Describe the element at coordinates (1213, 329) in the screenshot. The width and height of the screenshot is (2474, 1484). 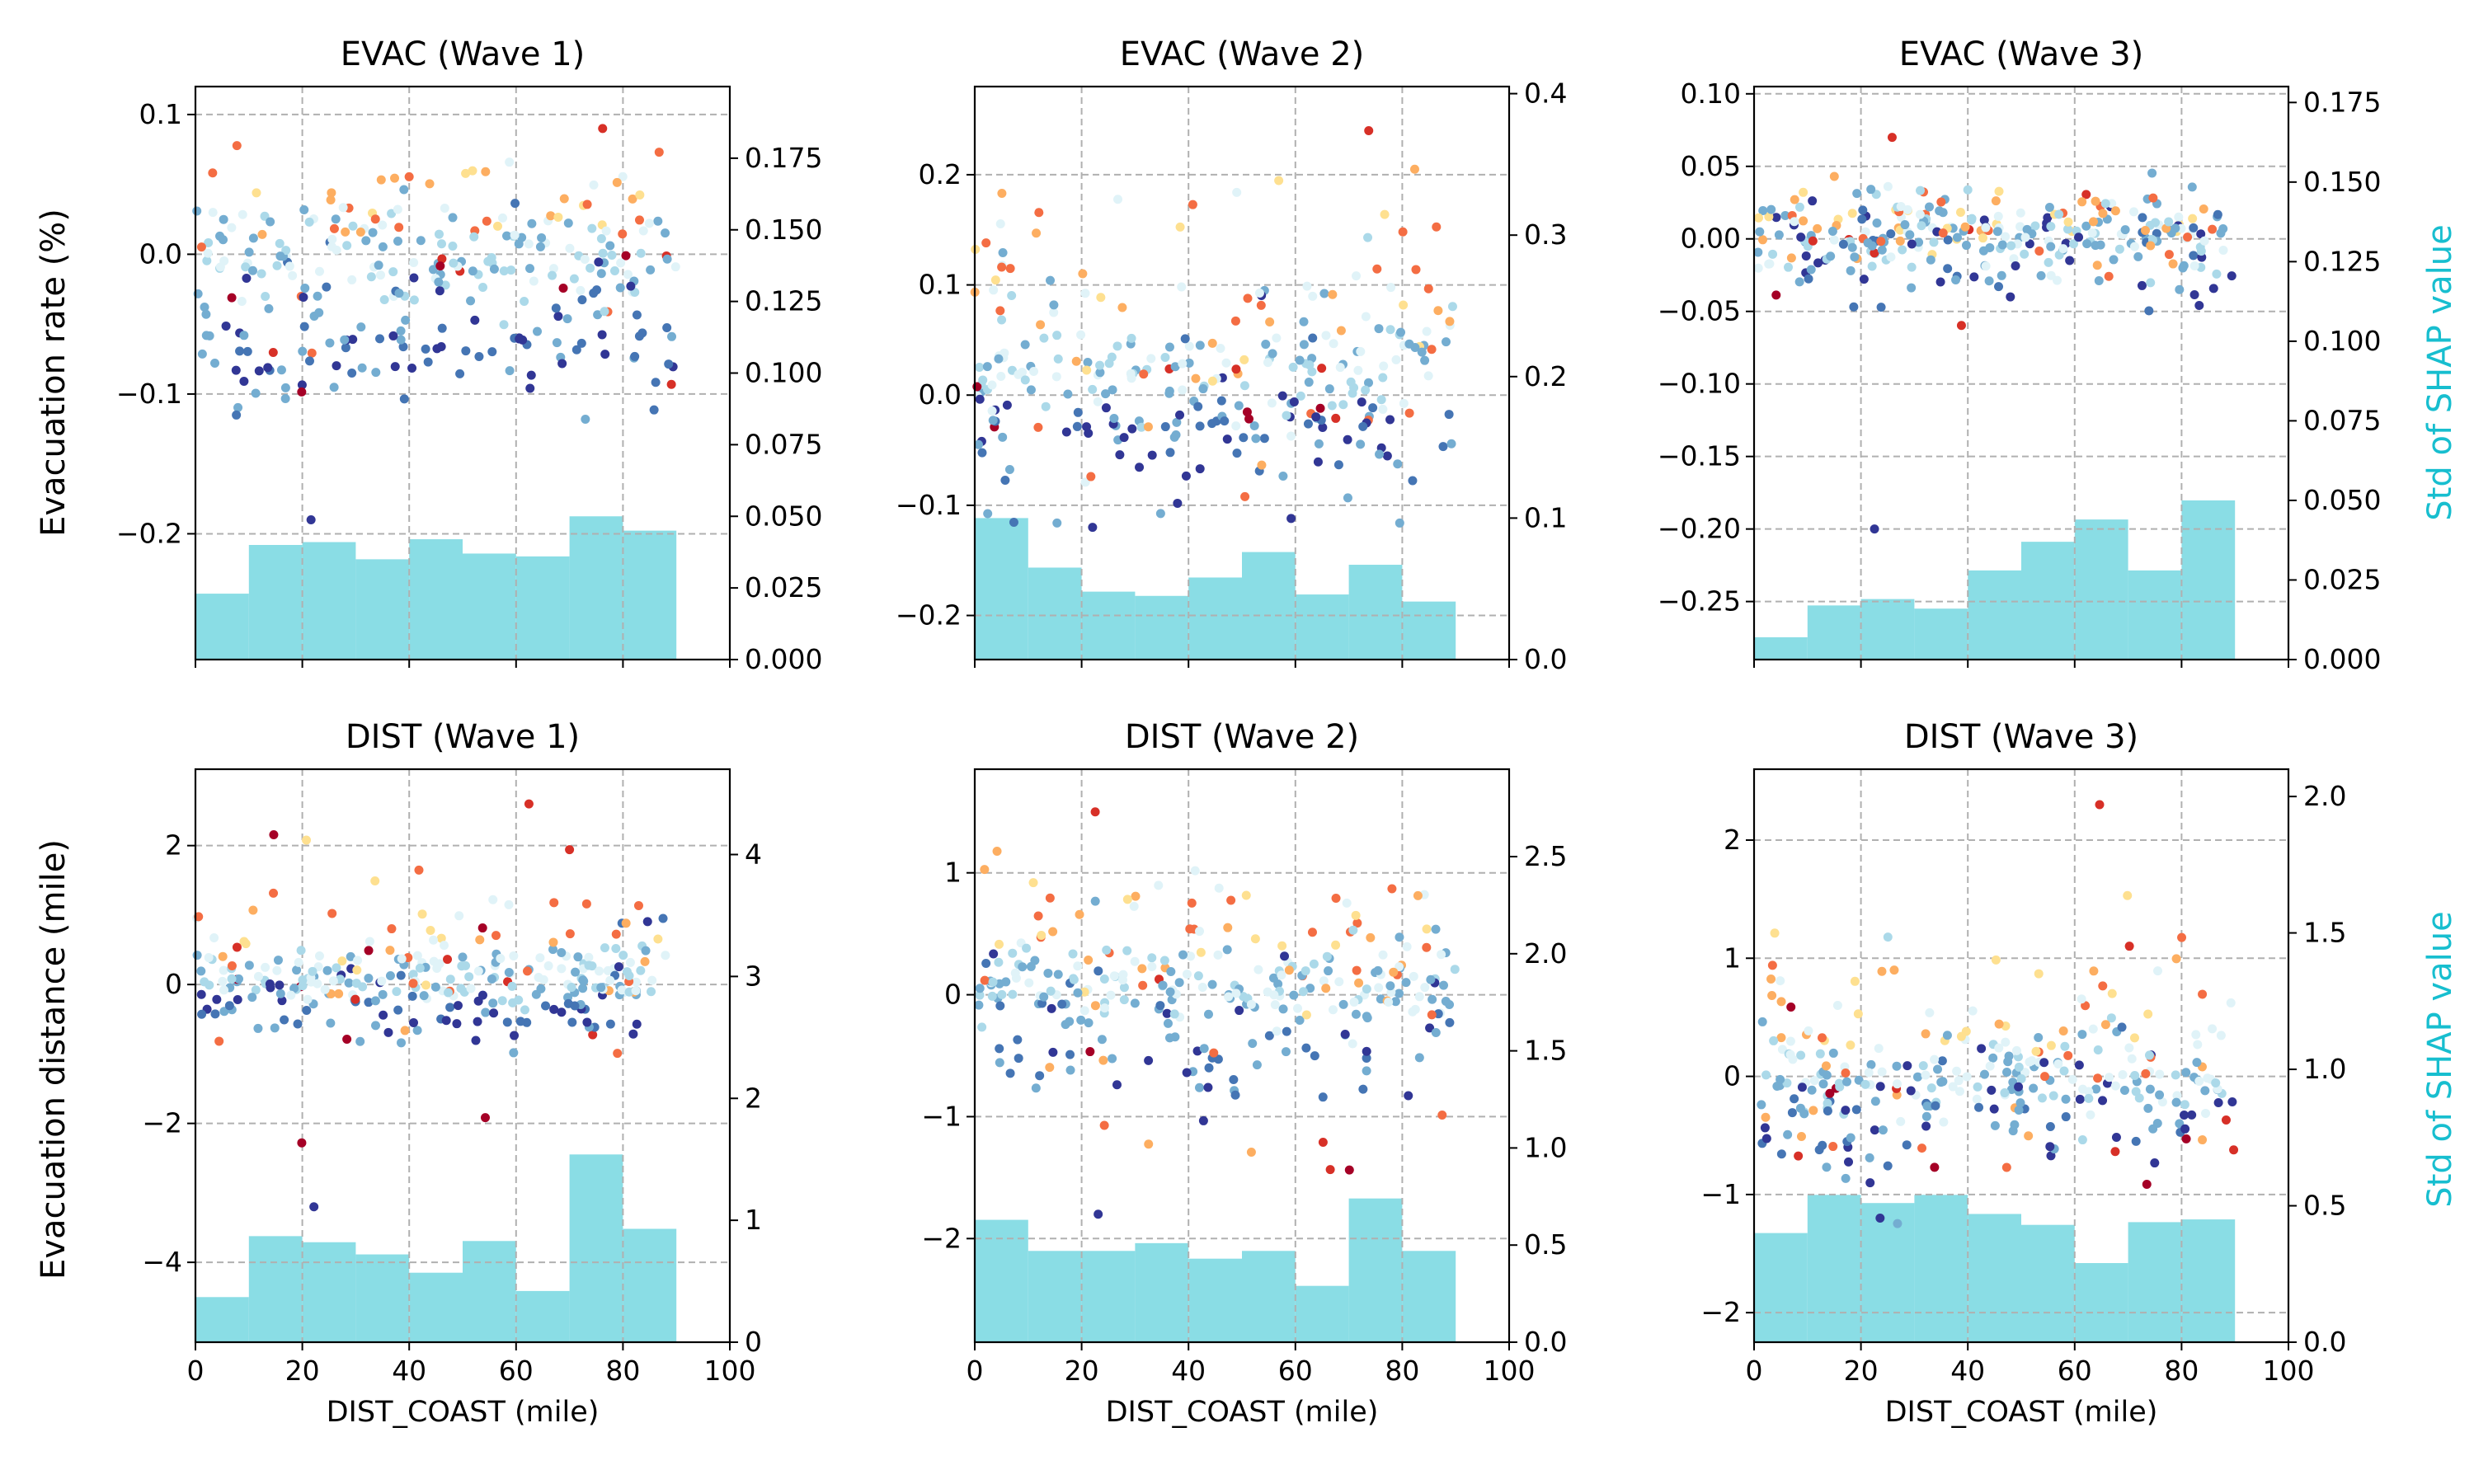
I see `scatter-points` at that location.